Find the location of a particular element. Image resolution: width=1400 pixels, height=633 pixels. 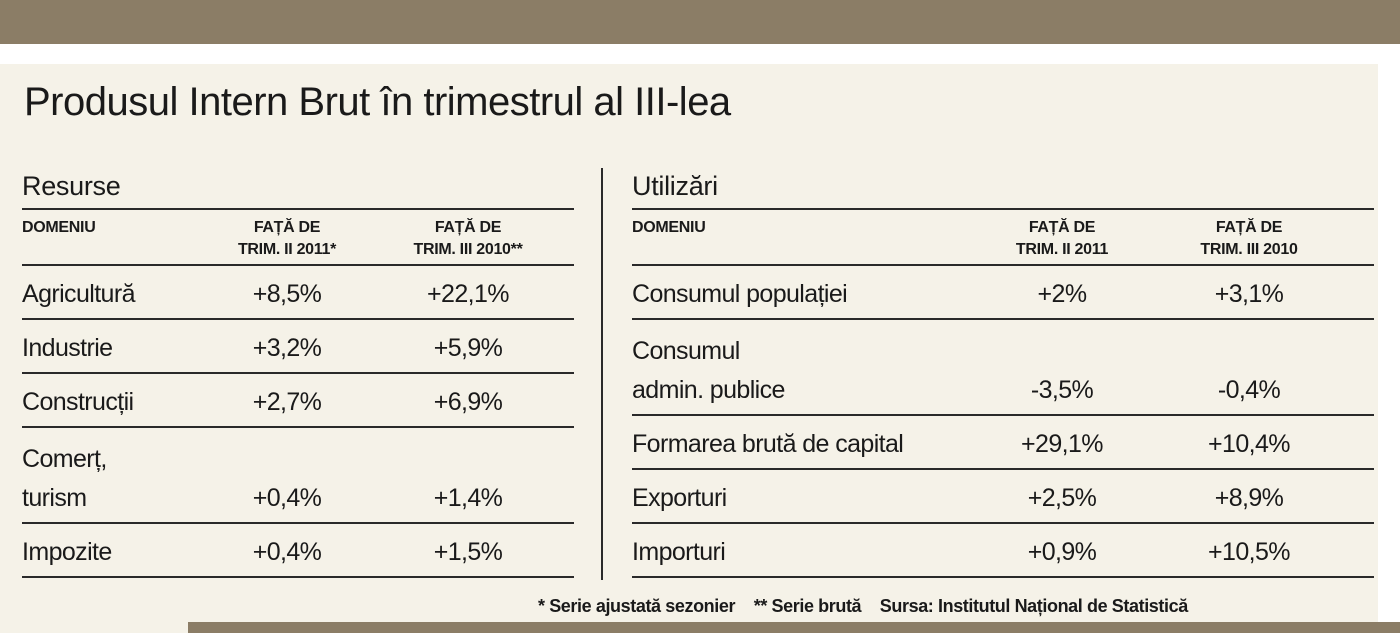

row-label: Consumul populației is located at coordinates (740, 294).